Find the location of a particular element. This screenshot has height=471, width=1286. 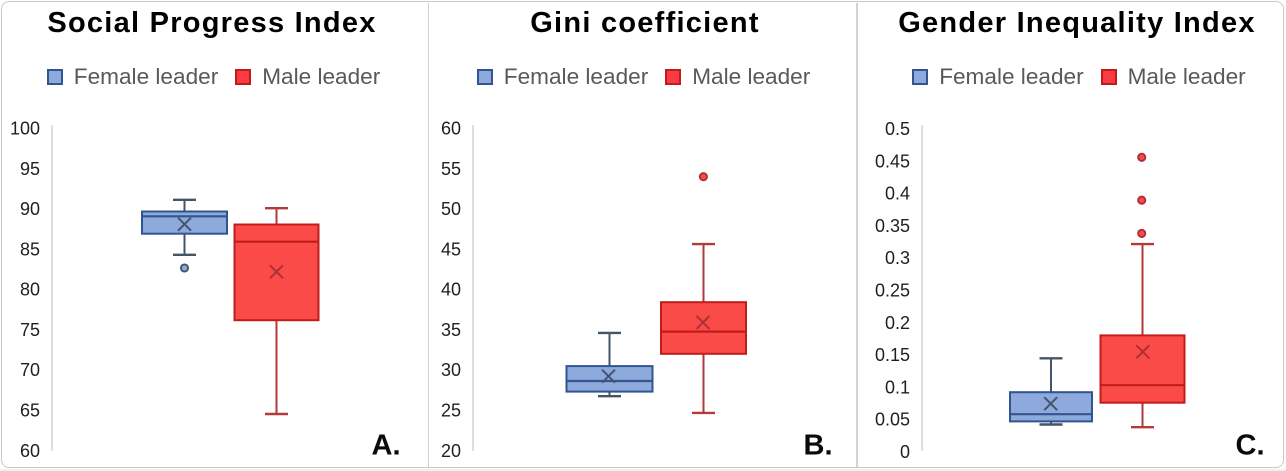

svg-text: 50 is located at coordinates (451, 209).